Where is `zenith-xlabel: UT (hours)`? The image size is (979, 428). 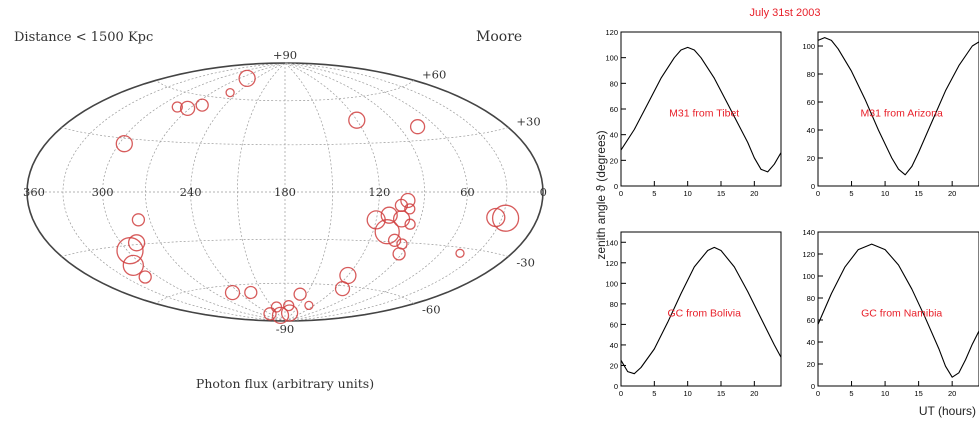 zenith-xlabel: UT (hours) is located at coordinates (947, 411).